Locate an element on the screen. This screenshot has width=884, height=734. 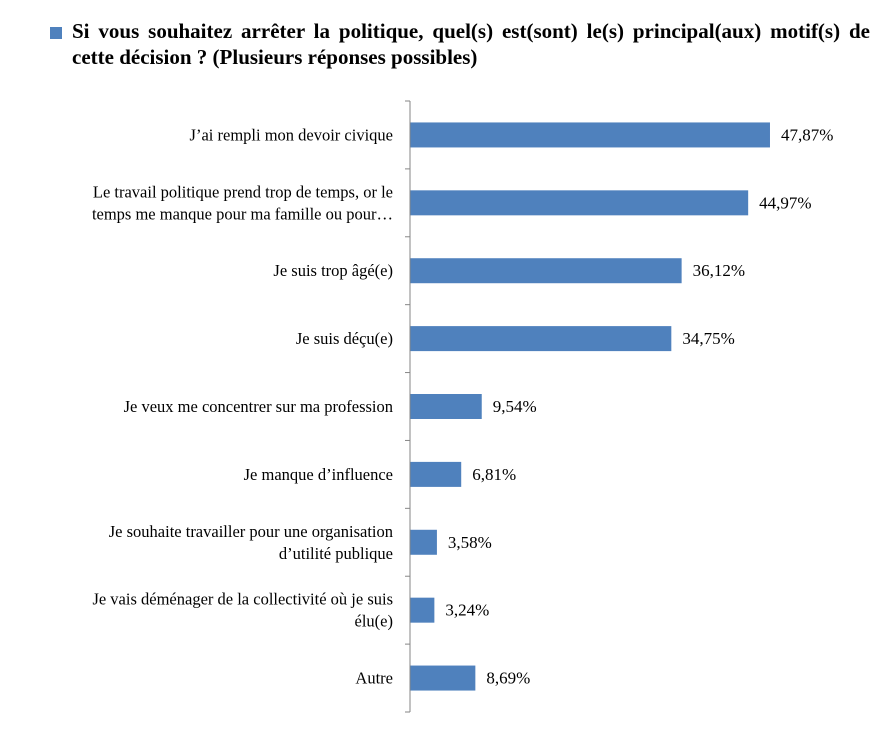
data-label: 36,12% is located at coordinates (719, 270).